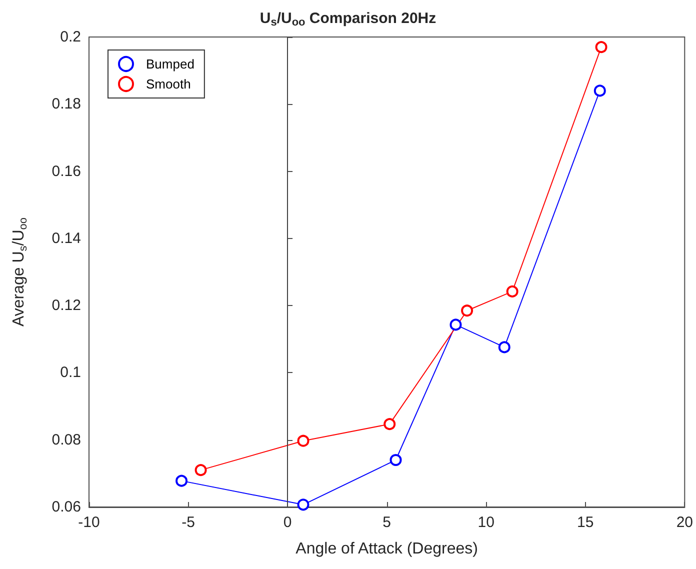 The width and height of the screenshot is (696, 569). What do you see at coordinates (188, 522) in the screenshot?
I see `x-tick-label: -5` at bounding box center [188, 522].